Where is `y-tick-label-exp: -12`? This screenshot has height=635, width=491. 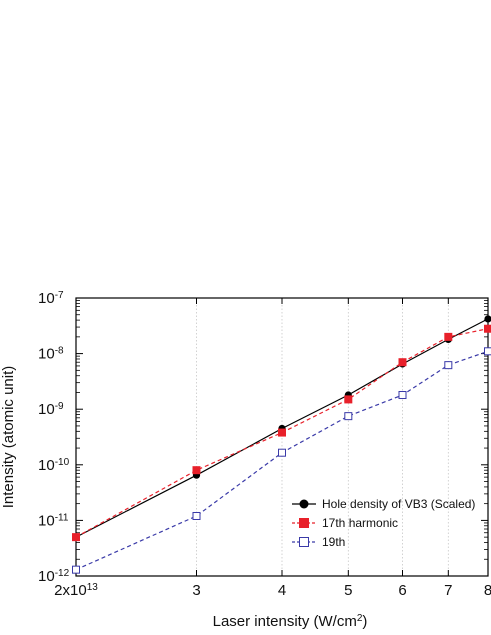 y-tick-label-exp: -12 is located at coordinates (62, 573).